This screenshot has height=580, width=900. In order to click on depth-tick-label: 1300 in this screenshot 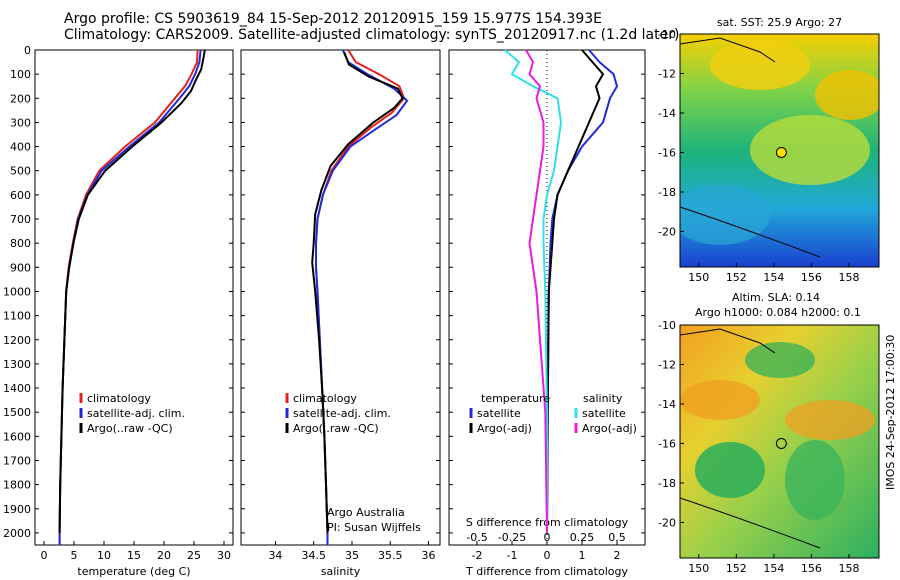, I will do `click(17, 364)`.